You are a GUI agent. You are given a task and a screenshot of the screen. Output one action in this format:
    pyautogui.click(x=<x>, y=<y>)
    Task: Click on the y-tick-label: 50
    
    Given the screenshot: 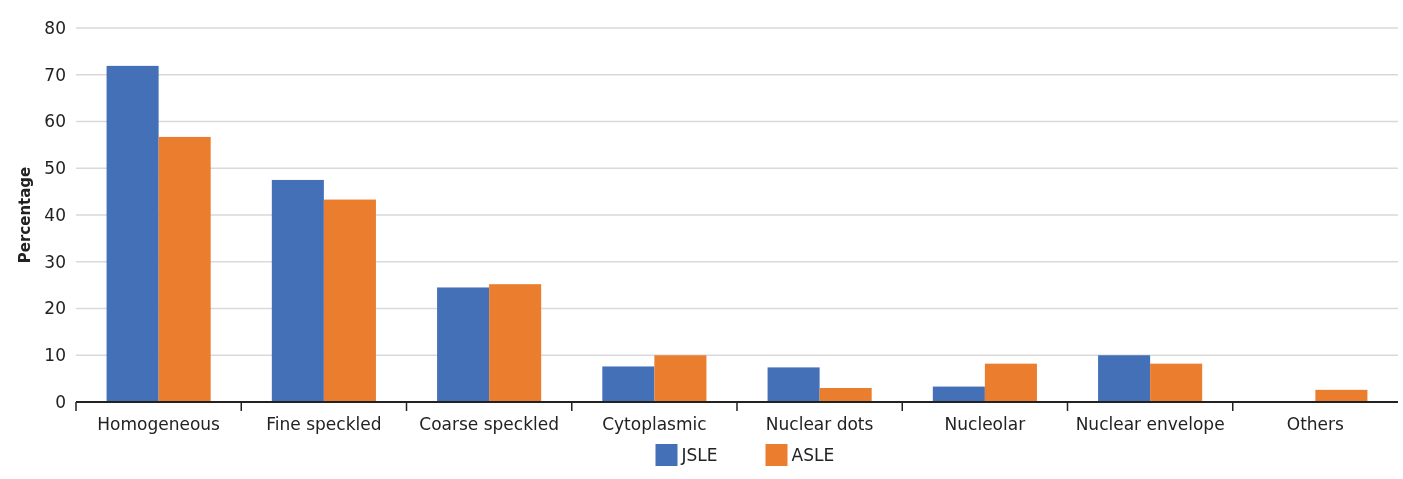 What is the action you would take?
    pyautogui.click(x=55, y=168)
    